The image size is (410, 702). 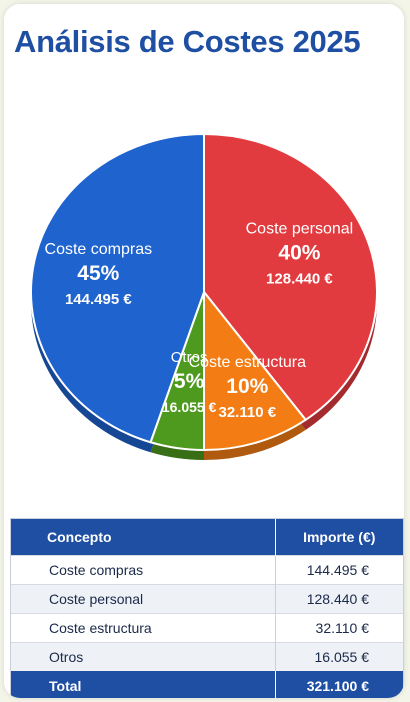 I want to click on total-amount: 321.100 €, so click(x=338, y=684).